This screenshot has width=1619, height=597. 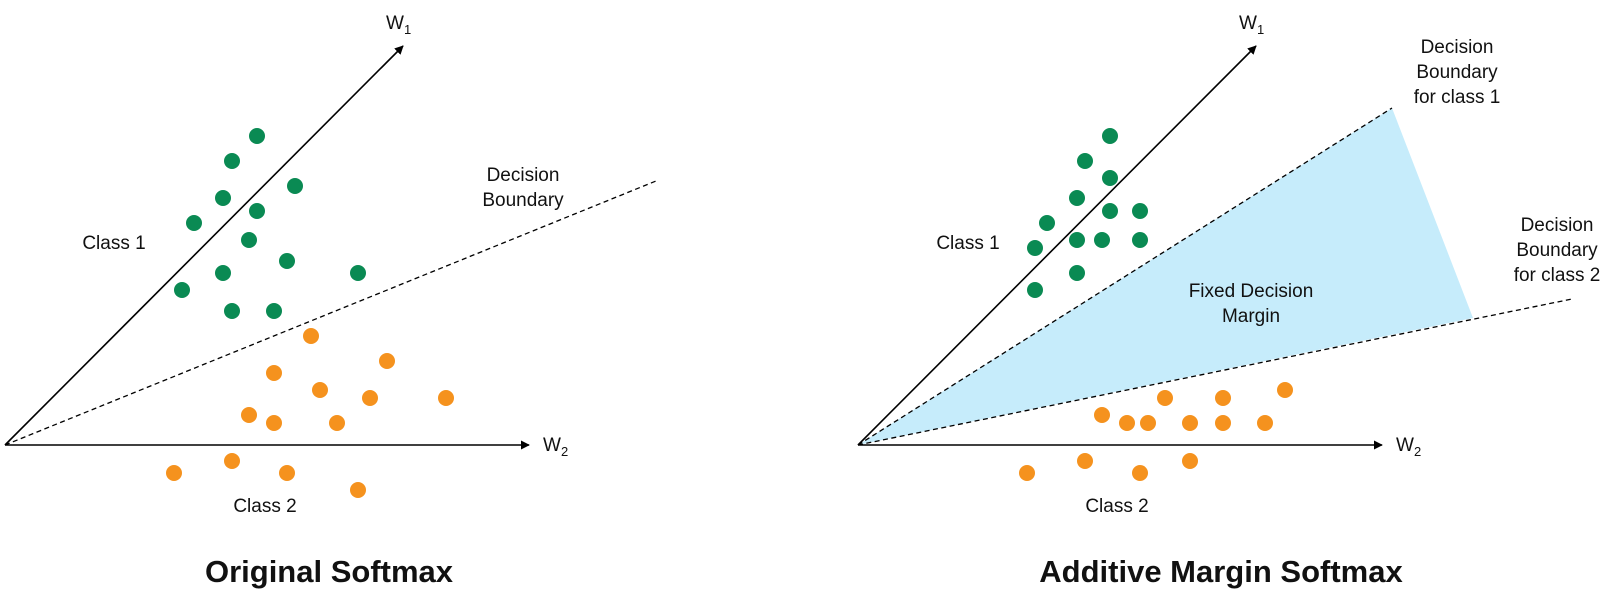 What do you see at coordinates (329, 571) in the screenshot?
I see `panel-title-original: Original Softmax` at bounding box center [329, 571].